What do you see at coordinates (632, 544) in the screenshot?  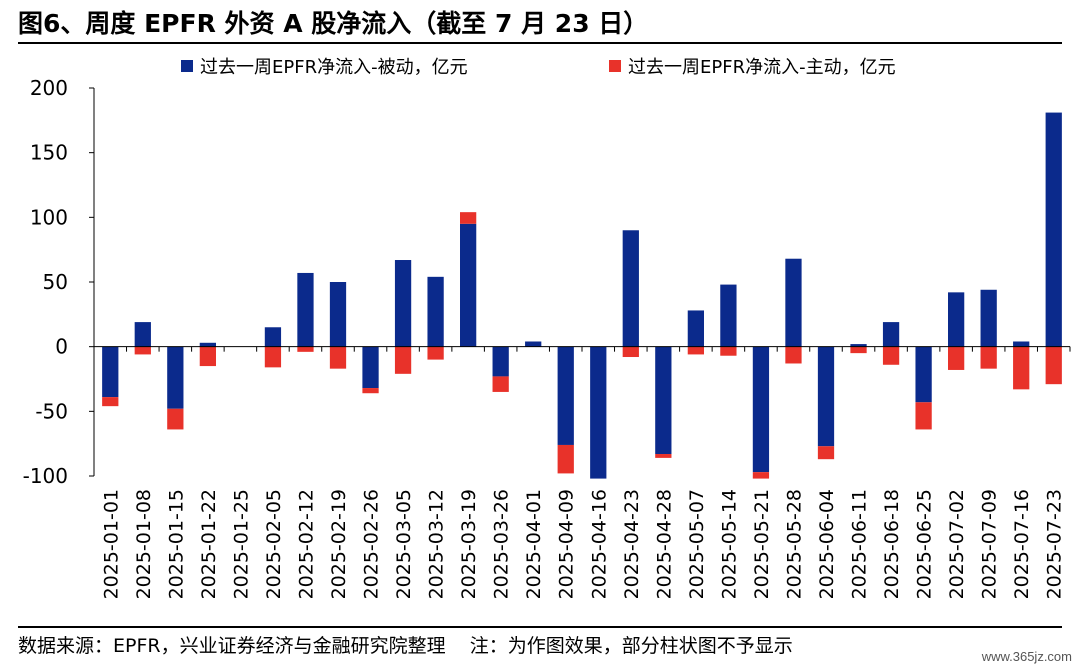 I see `x-tick-label: 2025-04-23` at bounding box center [632, 544].